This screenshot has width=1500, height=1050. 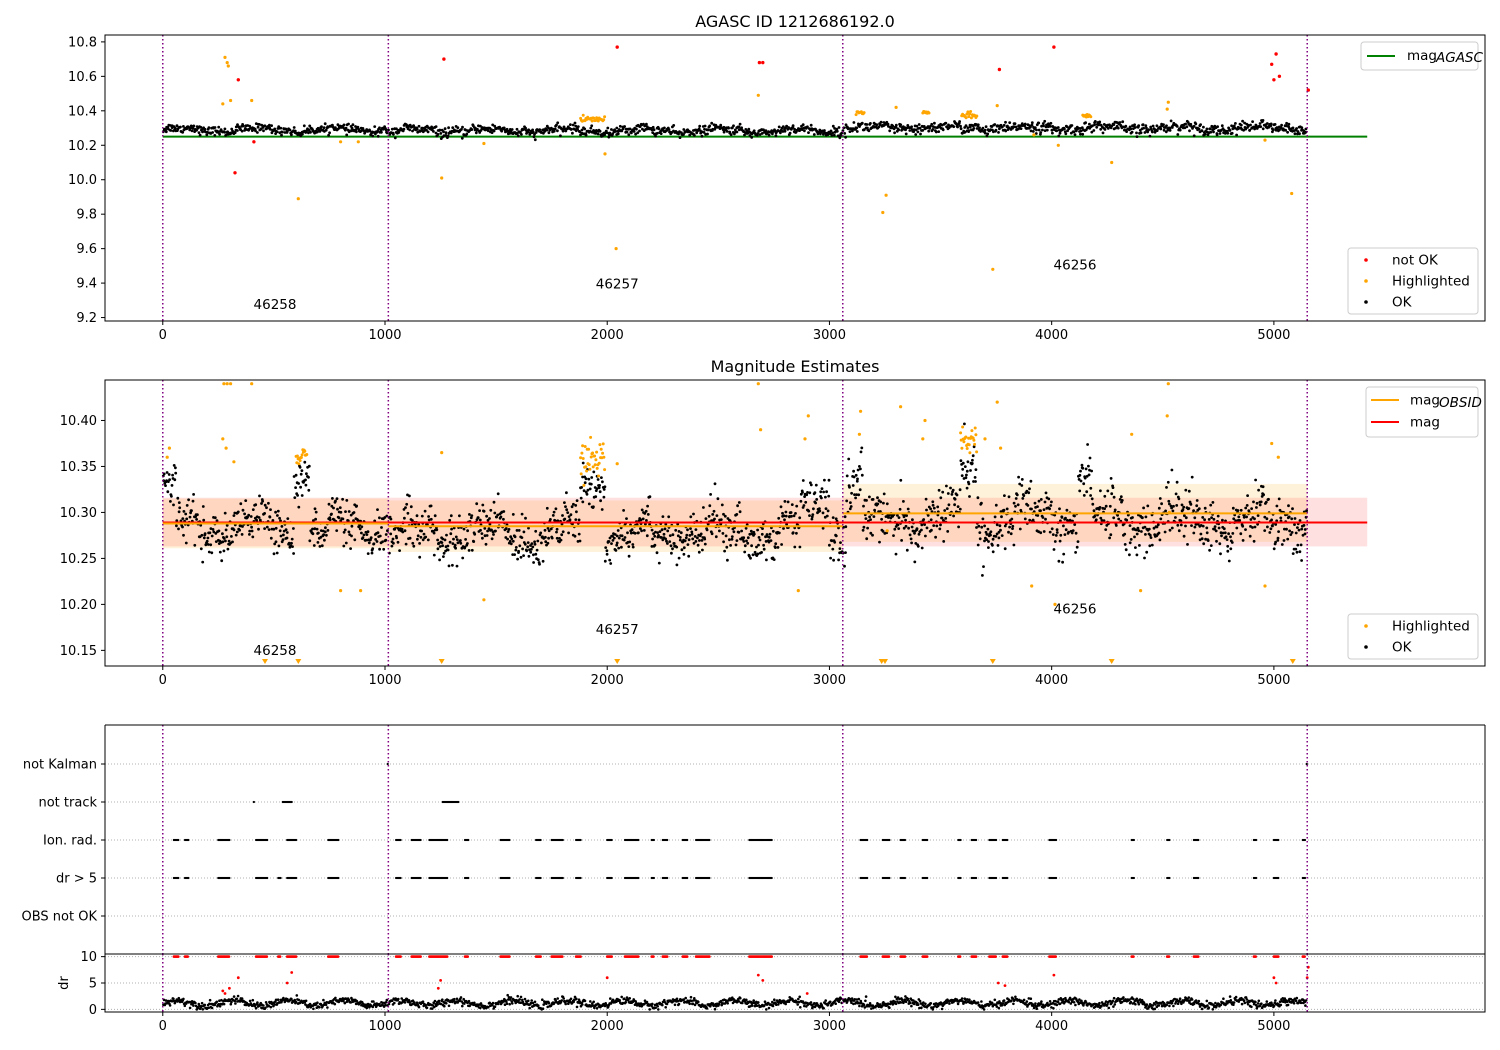 What do you see at coordinates (67, 803) in the screenshot?
I see `flag-row-label: not track` at bounding box center [67, 803].